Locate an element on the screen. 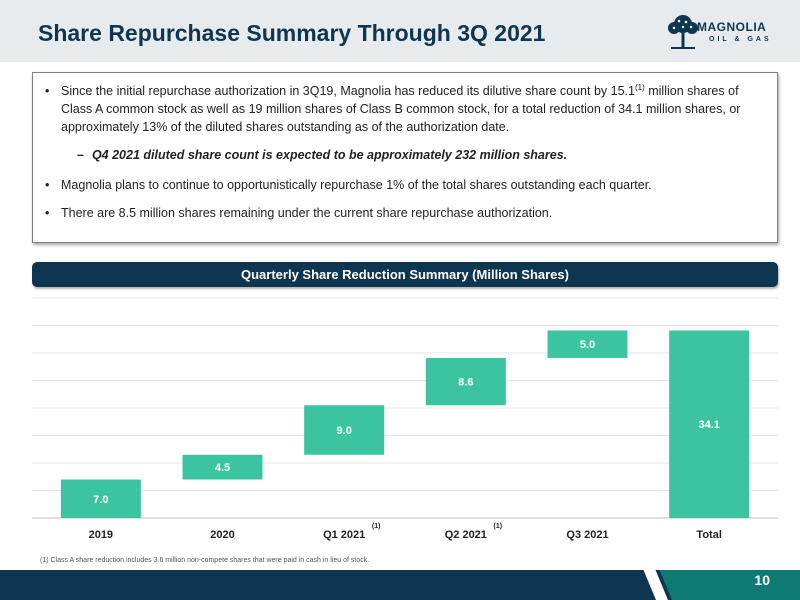 The width and height of the screenshot is (800, 600). title-bar is located at coordinates (400, 31).